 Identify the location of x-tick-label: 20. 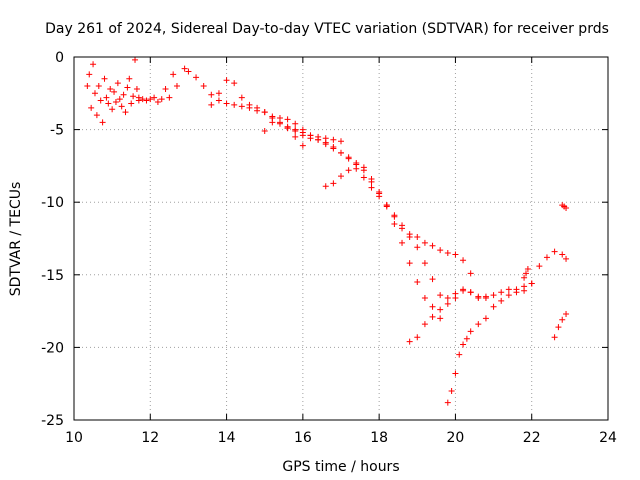
(456, 438).